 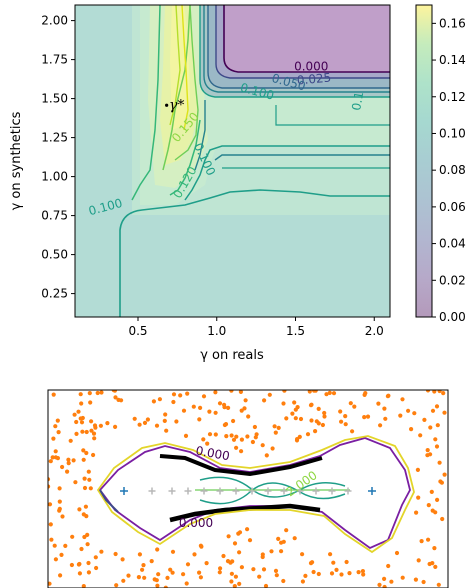 I want to click on y-tick-label: 1.25, so click(x=54, y=138).